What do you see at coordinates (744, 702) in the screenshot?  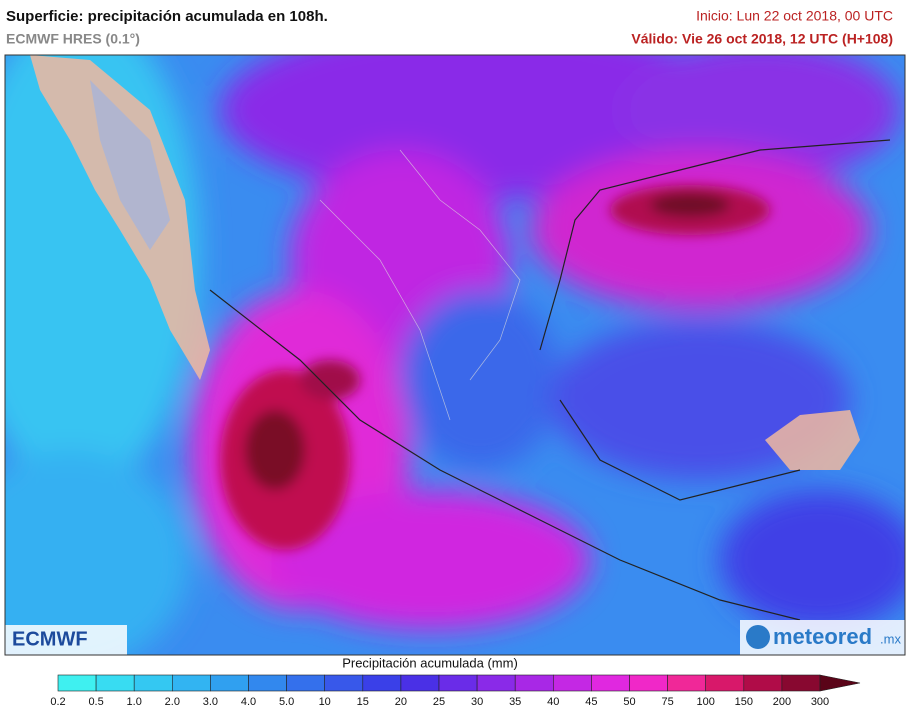 I see `legend-tick-label: 150` at bounding box center [744, 702].